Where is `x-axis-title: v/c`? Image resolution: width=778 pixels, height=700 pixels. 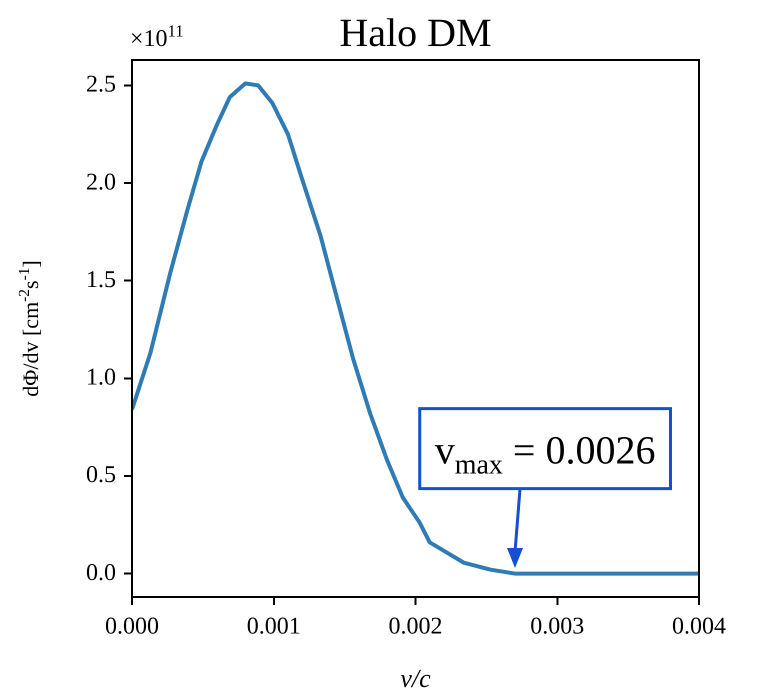 x-axis-title: v/c is located at coordinates (416, 678).